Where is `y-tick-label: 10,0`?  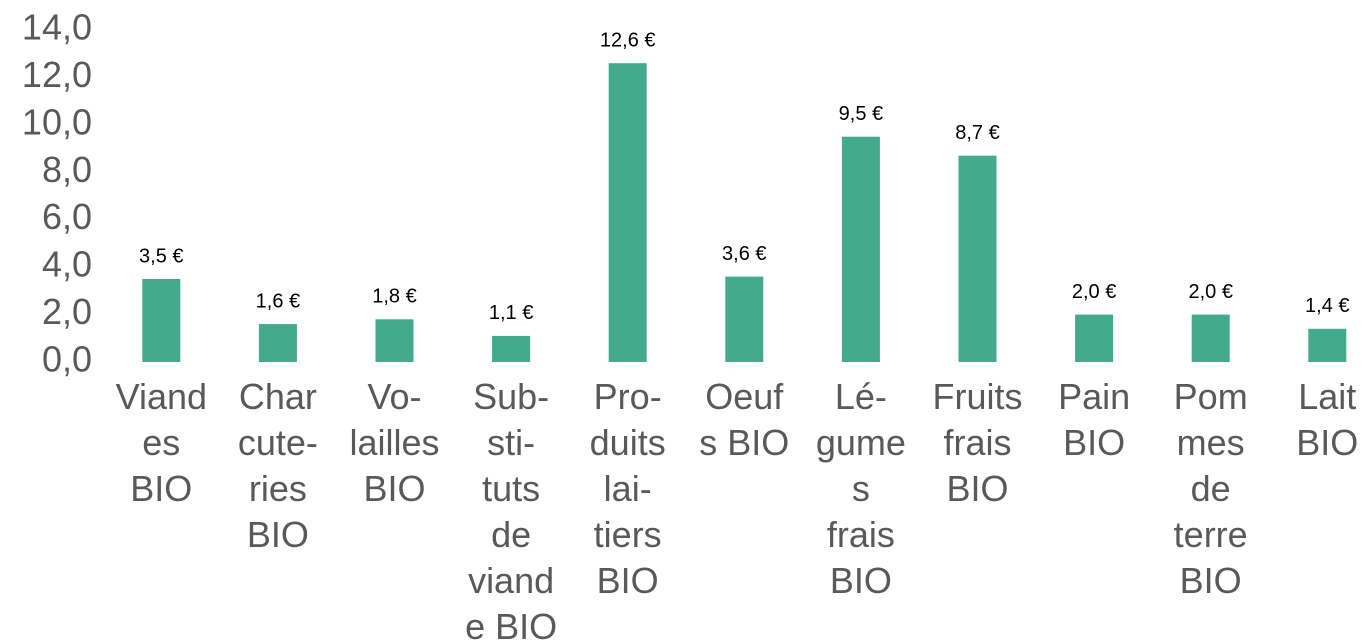 y-tick-label: 10,0 is located at coordinates (57, 121).